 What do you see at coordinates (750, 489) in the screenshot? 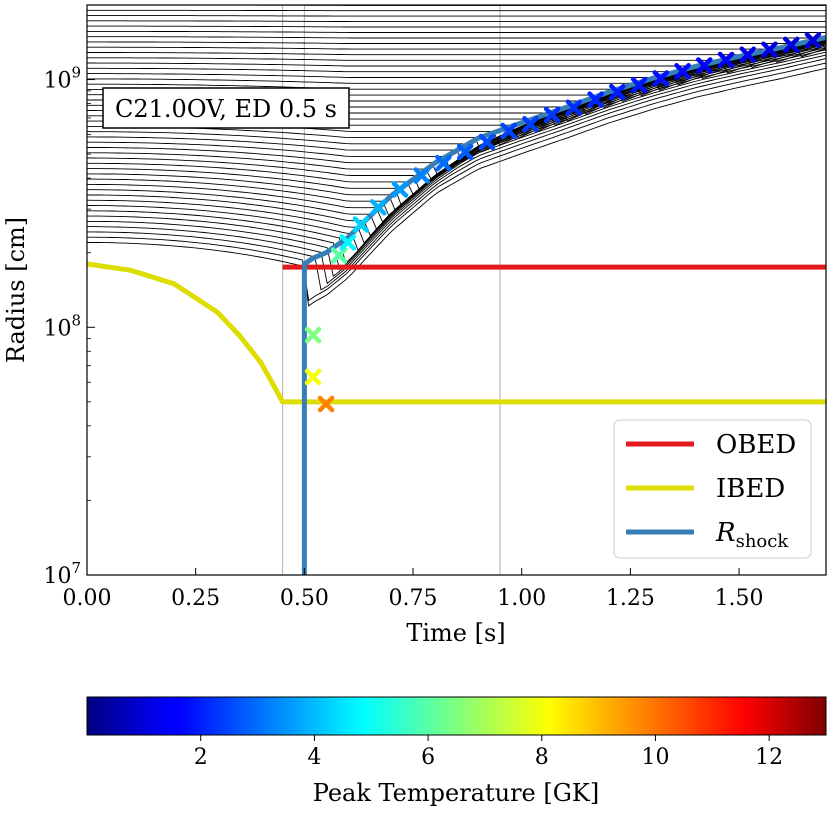
I see `legend-label-ibed: IBED` at bounding box center [750, 489].